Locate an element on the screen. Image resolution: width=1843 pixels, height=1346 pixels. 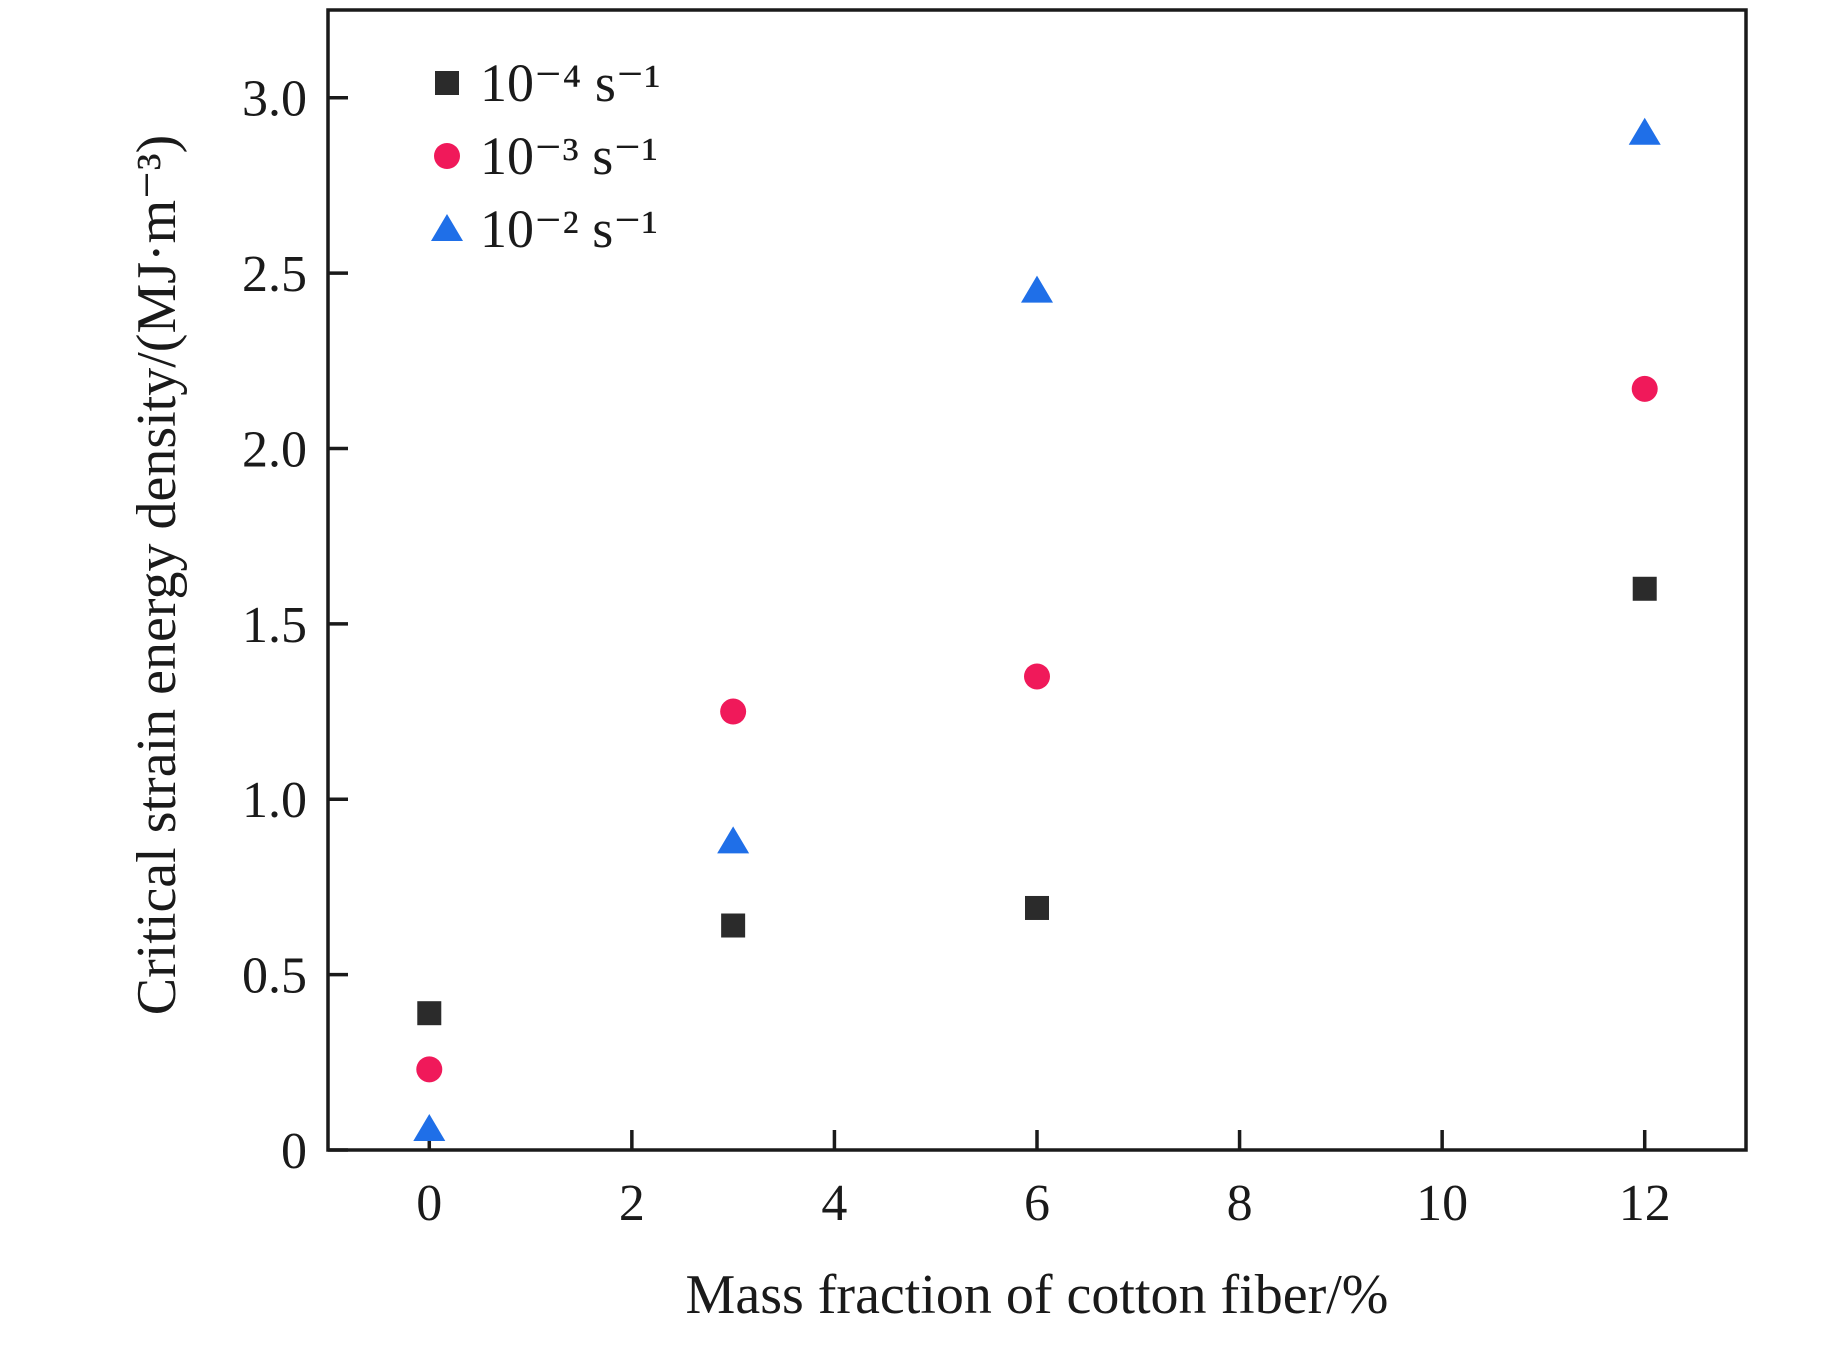
y-tick-label: 2.0 is located at coordinates (274, 449).